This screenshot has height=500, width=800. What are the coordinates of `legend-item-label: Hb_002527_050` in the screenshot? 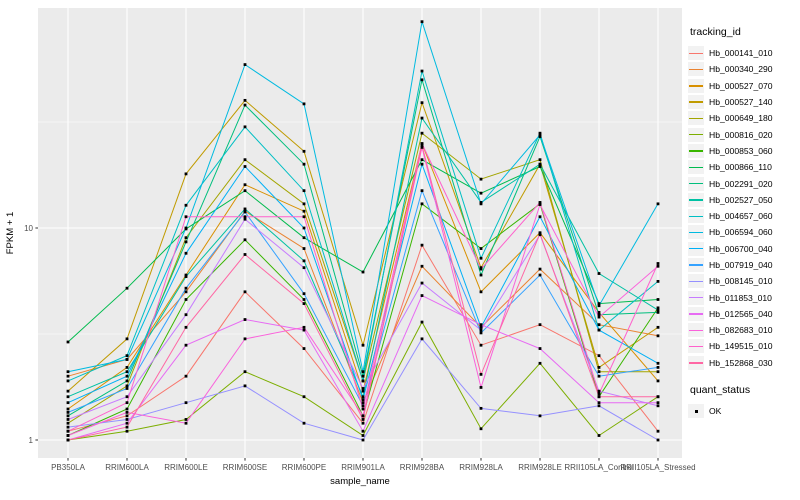 It's located at (741, 199).